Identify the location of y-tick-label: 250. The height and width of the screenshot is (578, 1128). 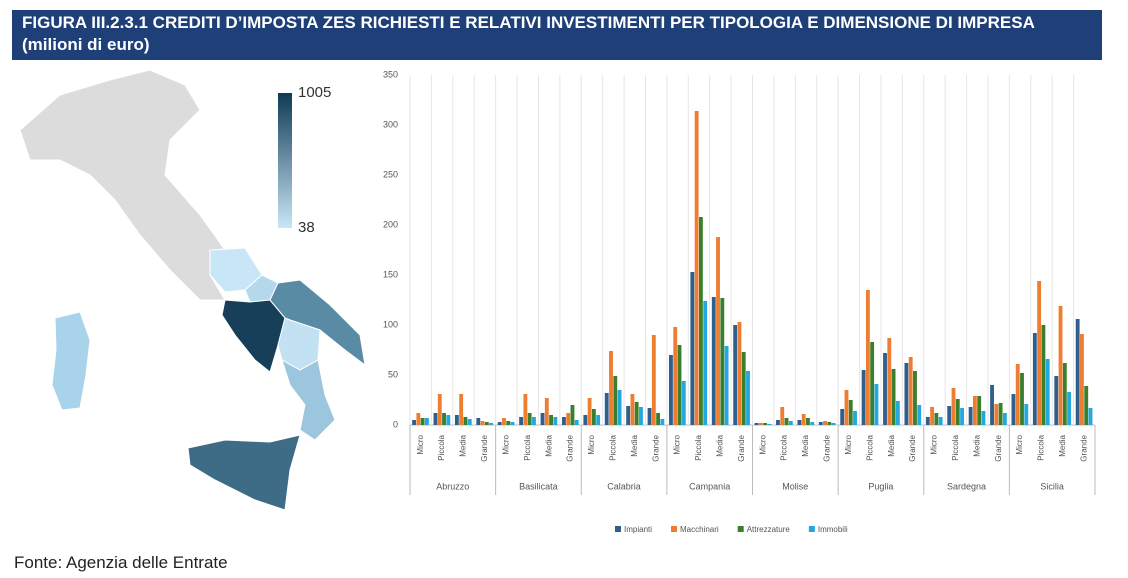
(390, 174).